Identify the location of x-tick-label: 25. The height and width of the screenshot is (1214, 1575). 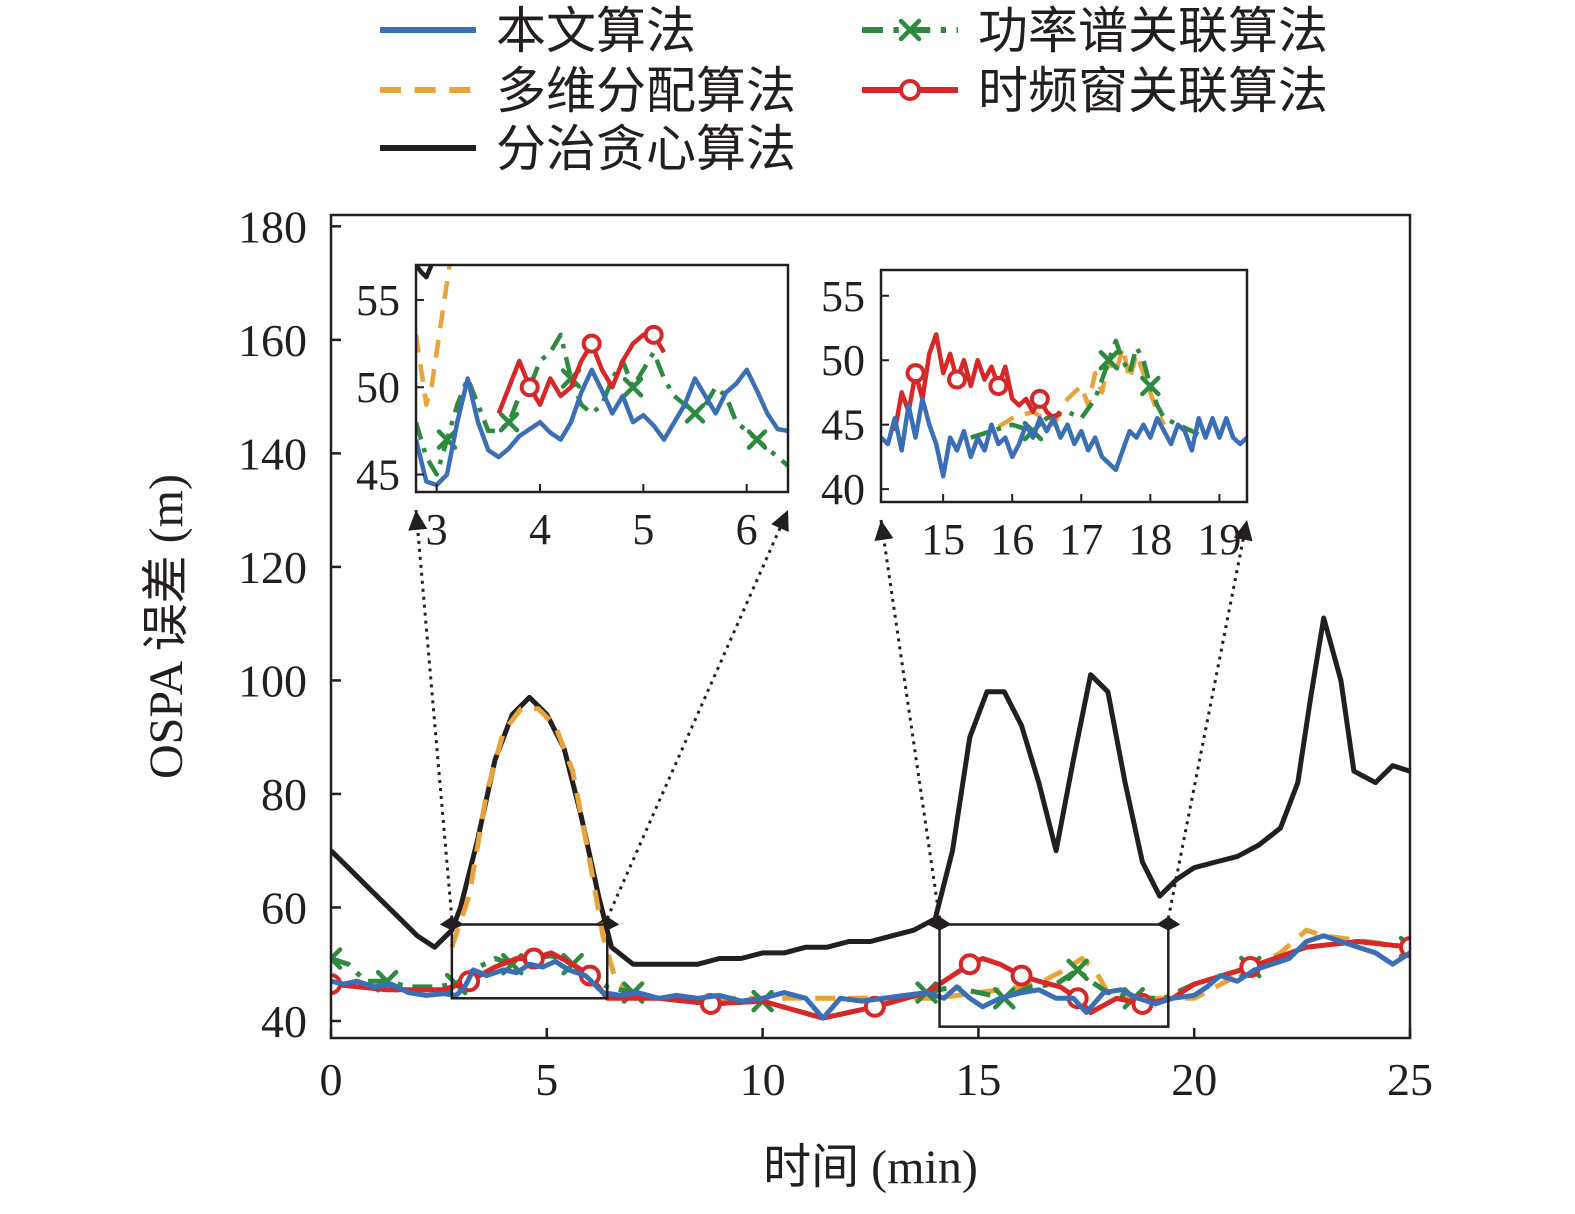
(1410, 1079).